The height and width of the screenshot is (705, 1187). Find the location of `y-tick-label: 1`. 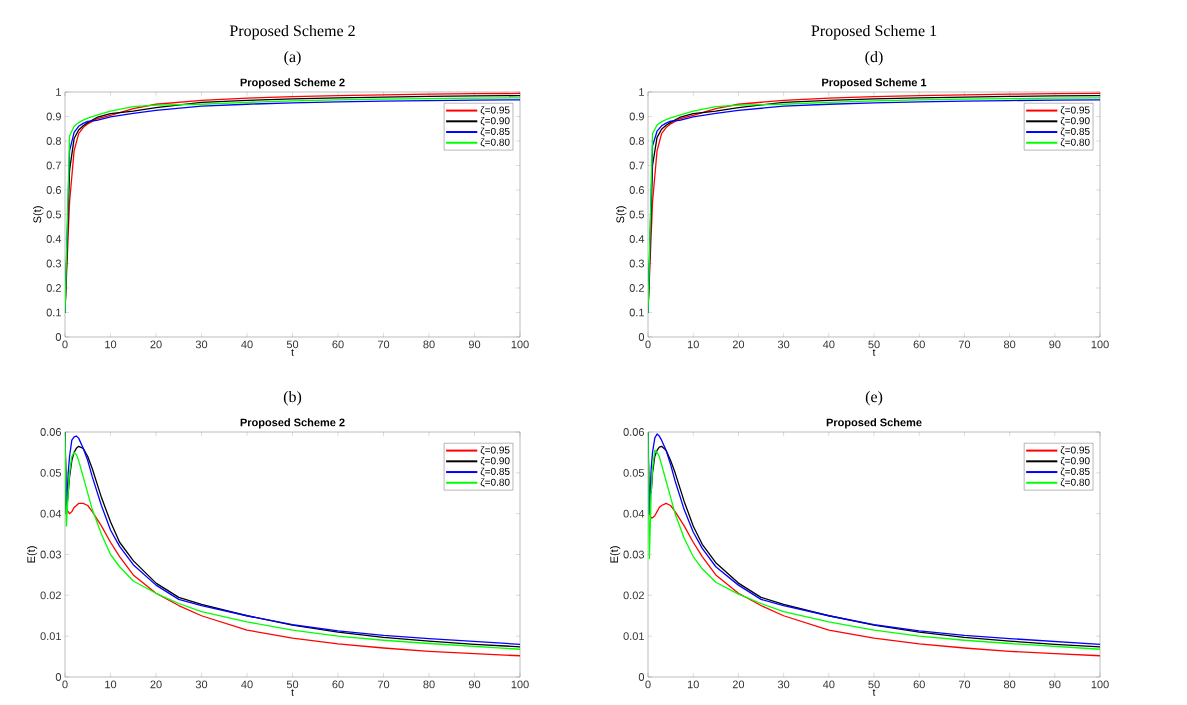

y-tick-label: 1 is located at coordinates (641, 92).